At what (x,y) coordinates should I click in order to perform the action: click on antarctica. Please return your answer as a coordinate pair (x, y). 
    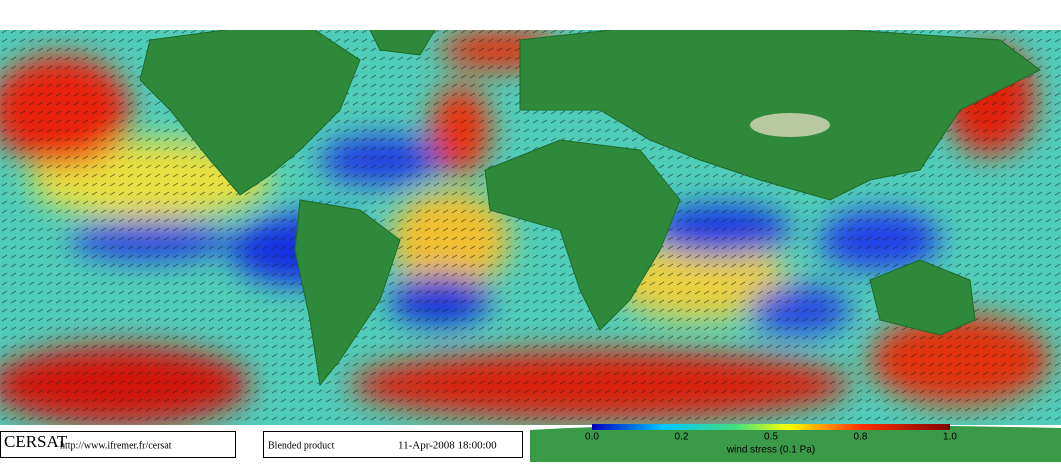
    Looking at the image, I should click on (795, 443).